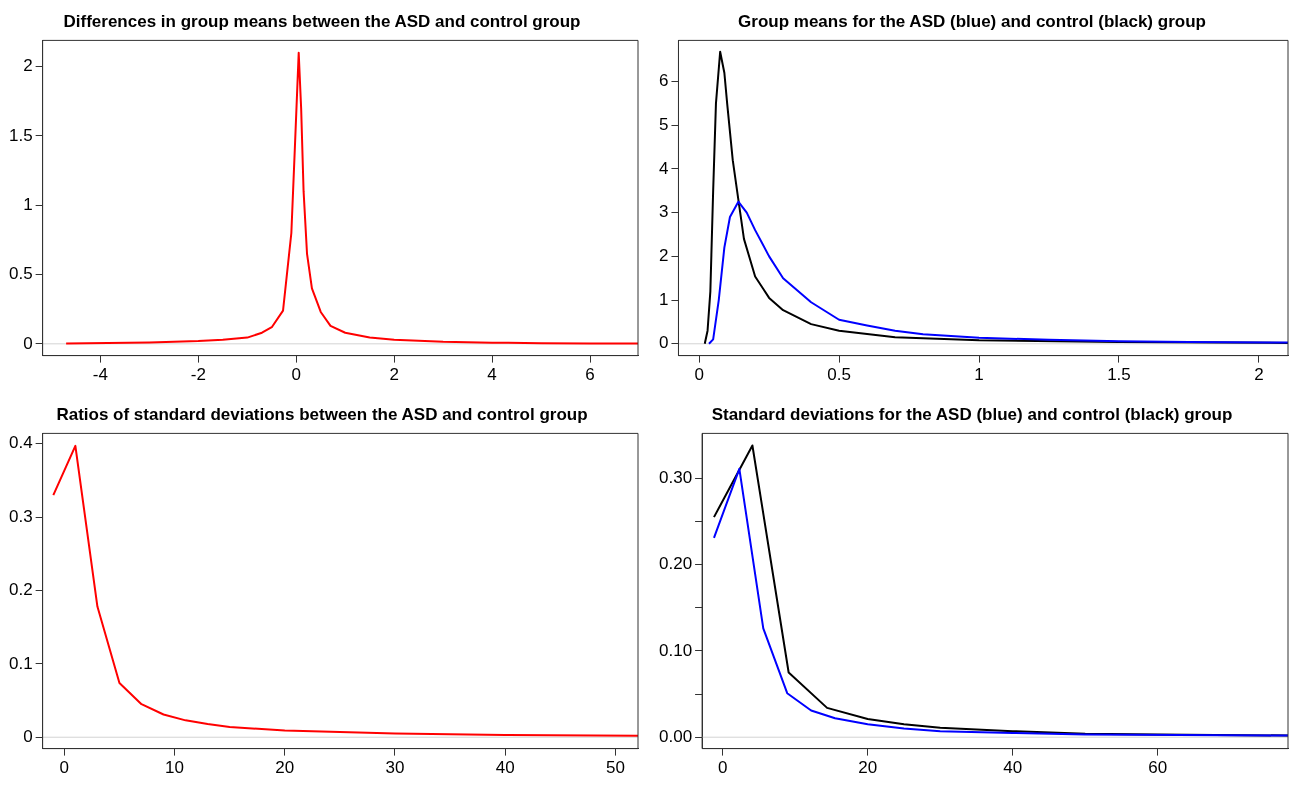  I want to click on y-tick-label: 0.20, so click(675, 564).